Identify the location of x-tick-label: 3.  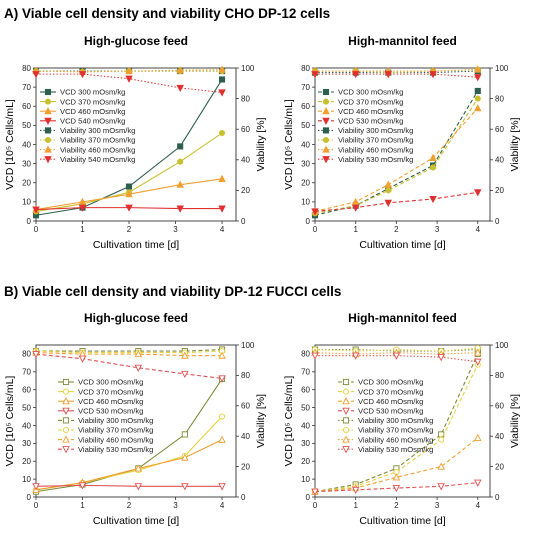
(175, 229).